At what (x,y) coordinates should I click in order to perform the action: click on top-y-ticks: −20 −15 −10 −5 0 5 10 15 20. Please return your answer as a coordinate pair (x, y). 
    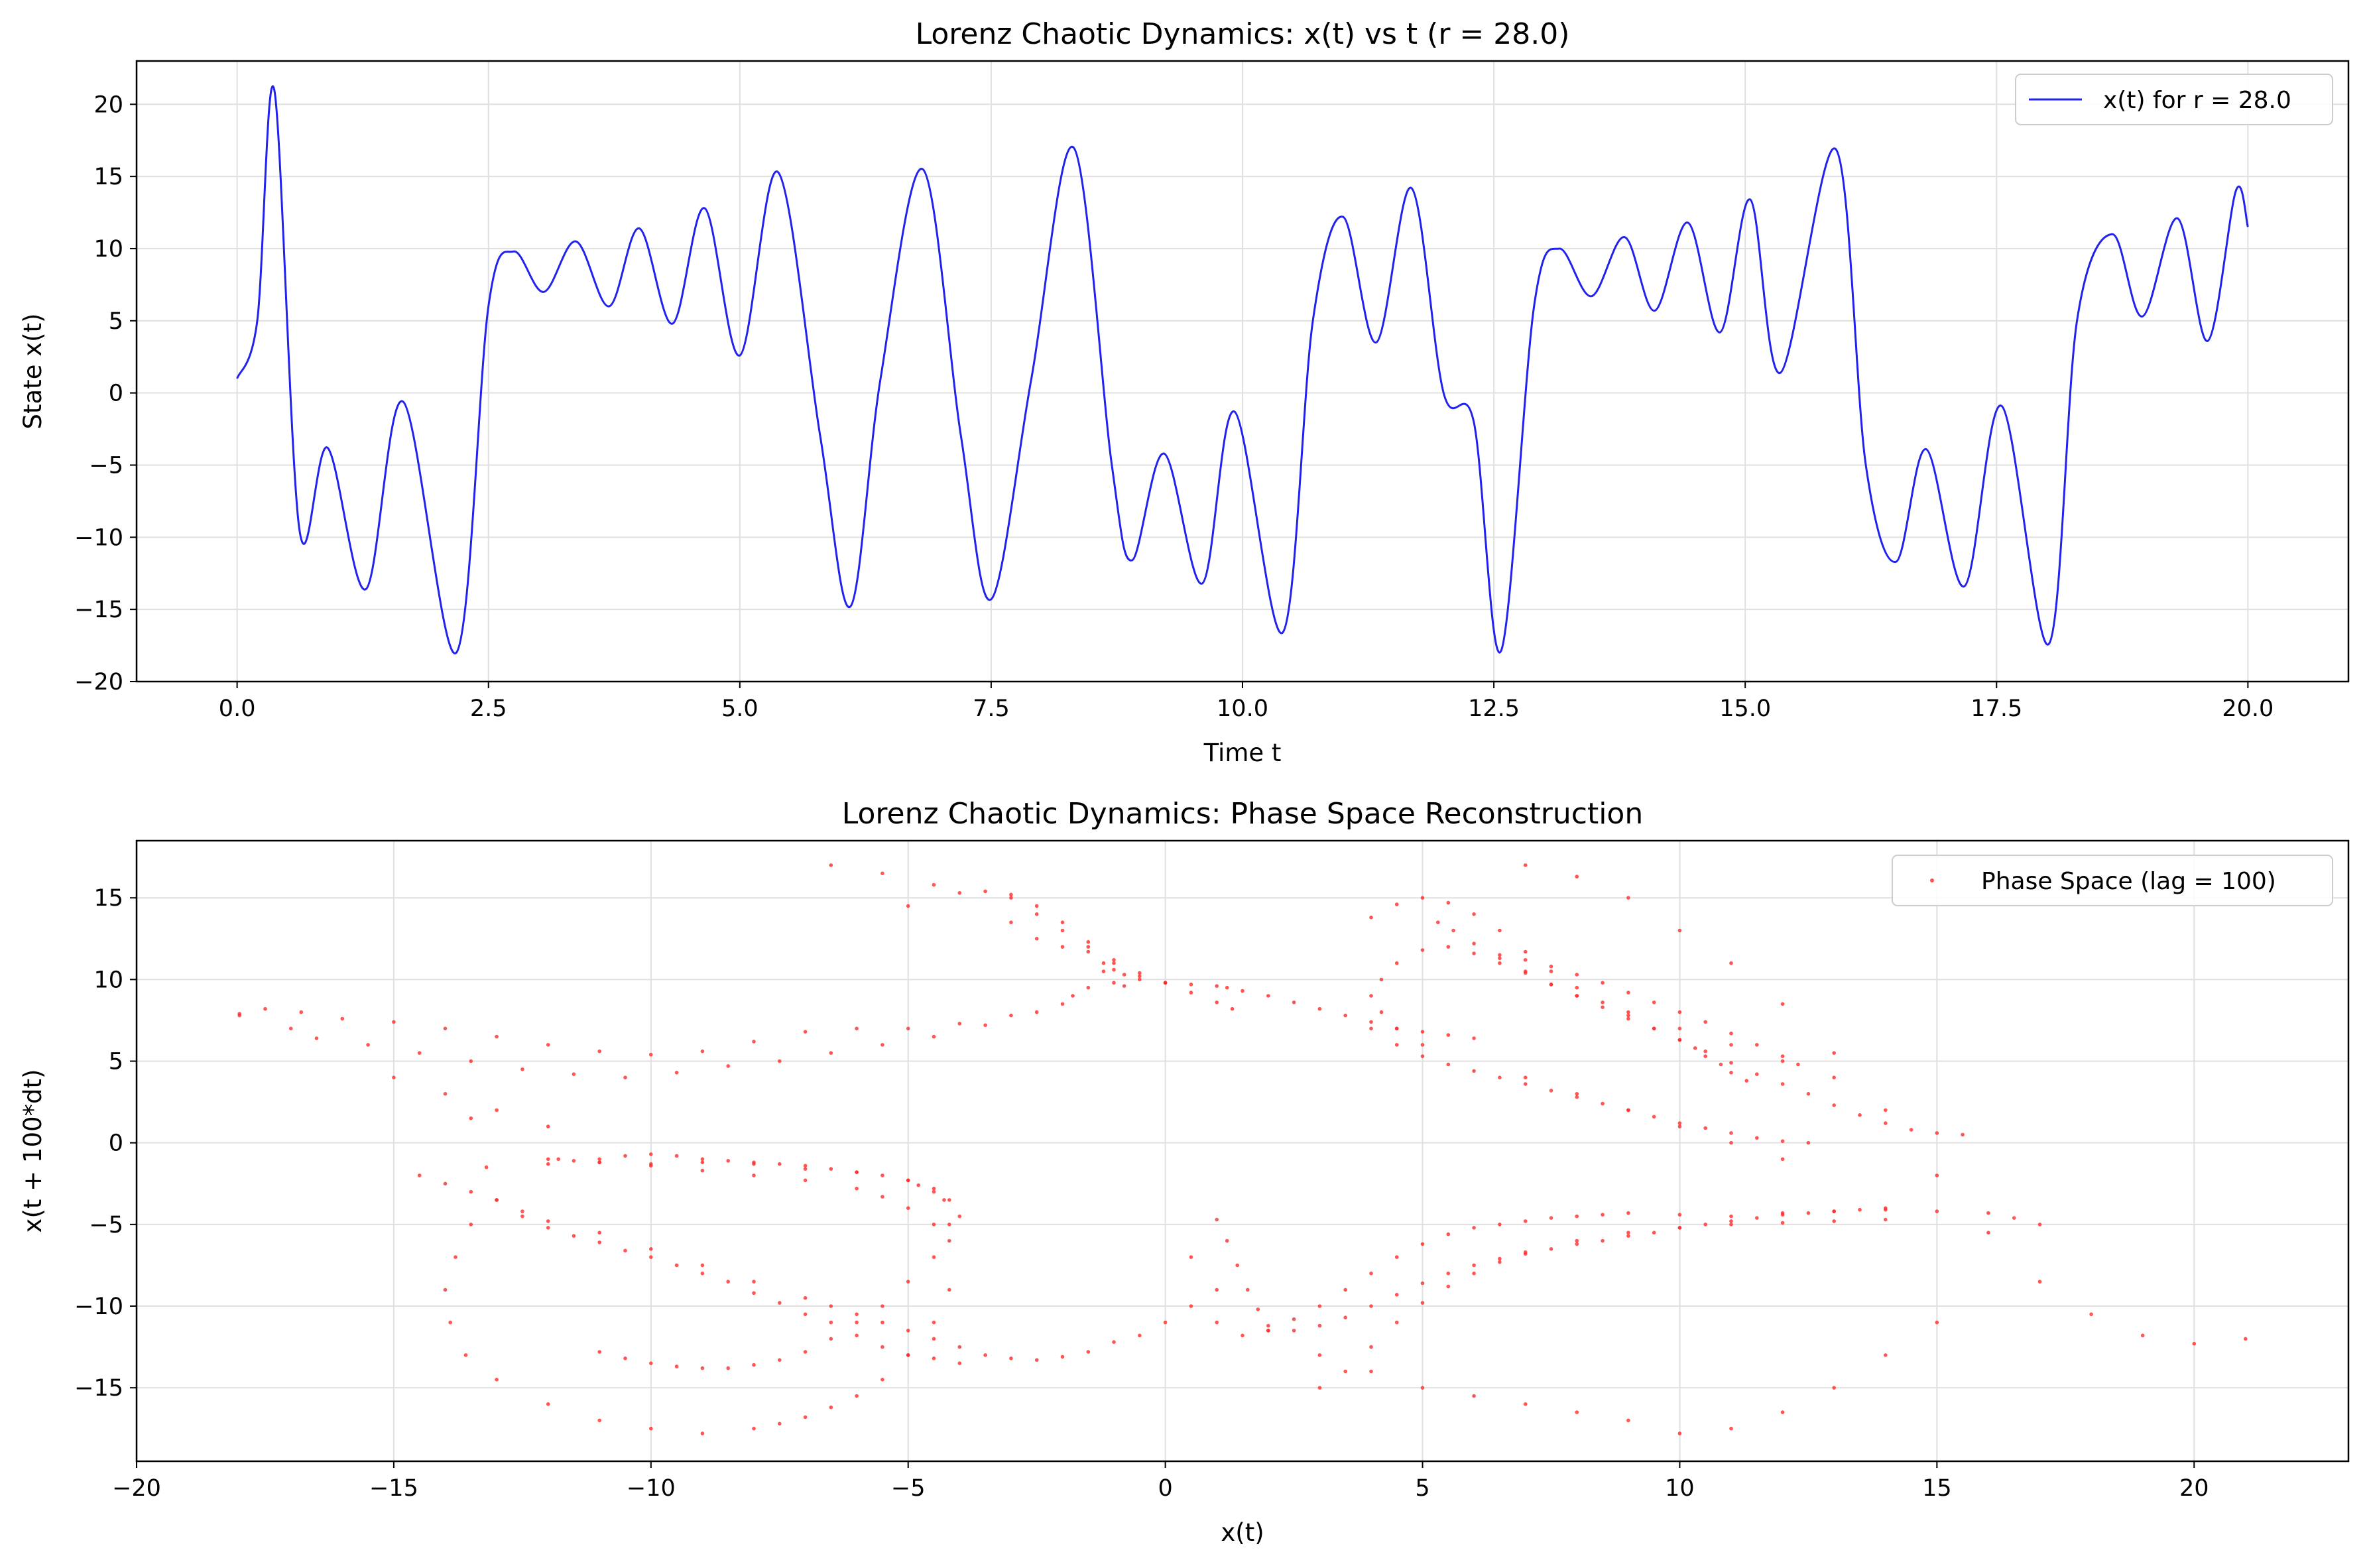
    Looking at the image, I should click on (106, 393).